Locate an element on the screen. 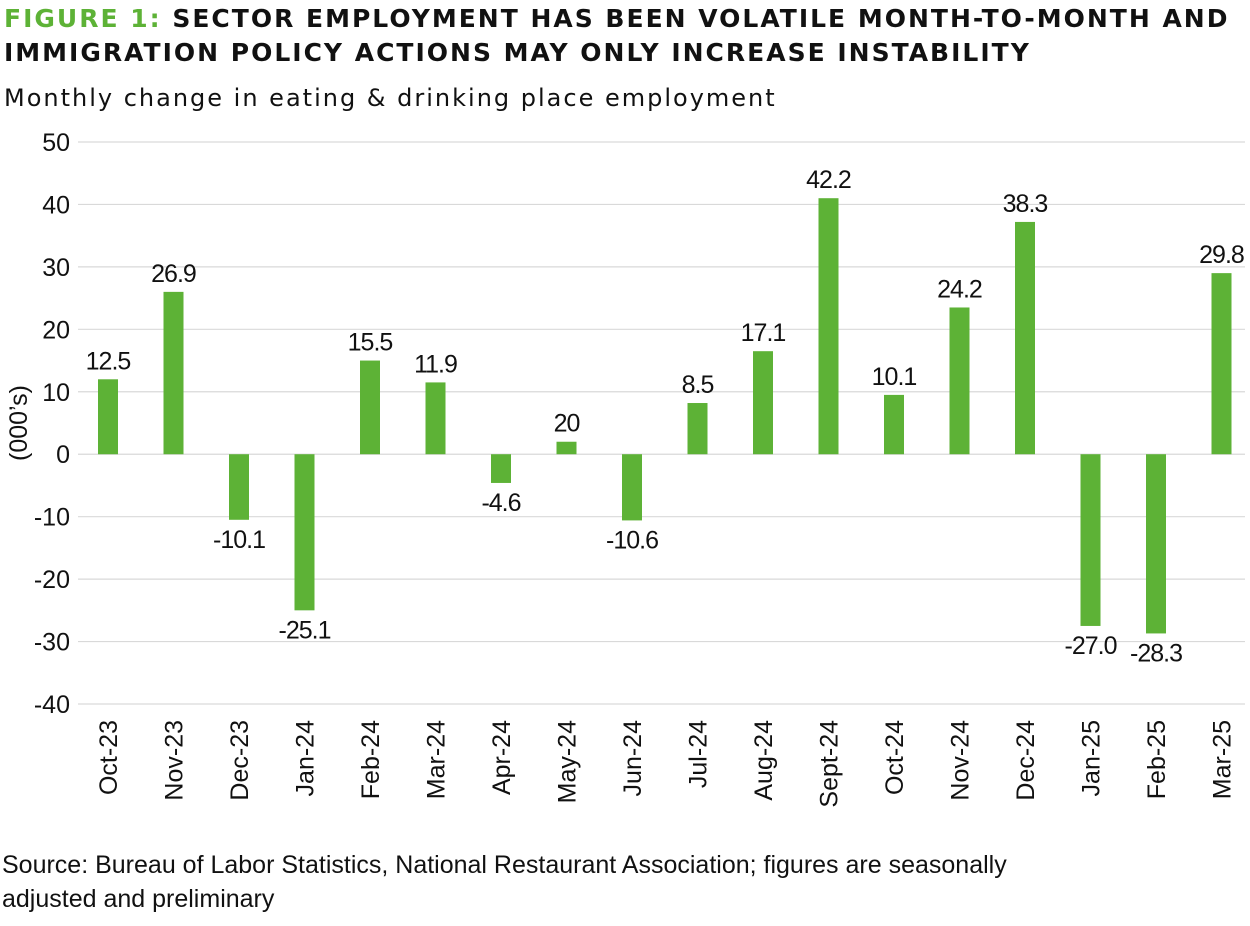 The height and width of the screenshot is (926, 1250). x-tick-label: May-24 is located at coordinates (568, 761).